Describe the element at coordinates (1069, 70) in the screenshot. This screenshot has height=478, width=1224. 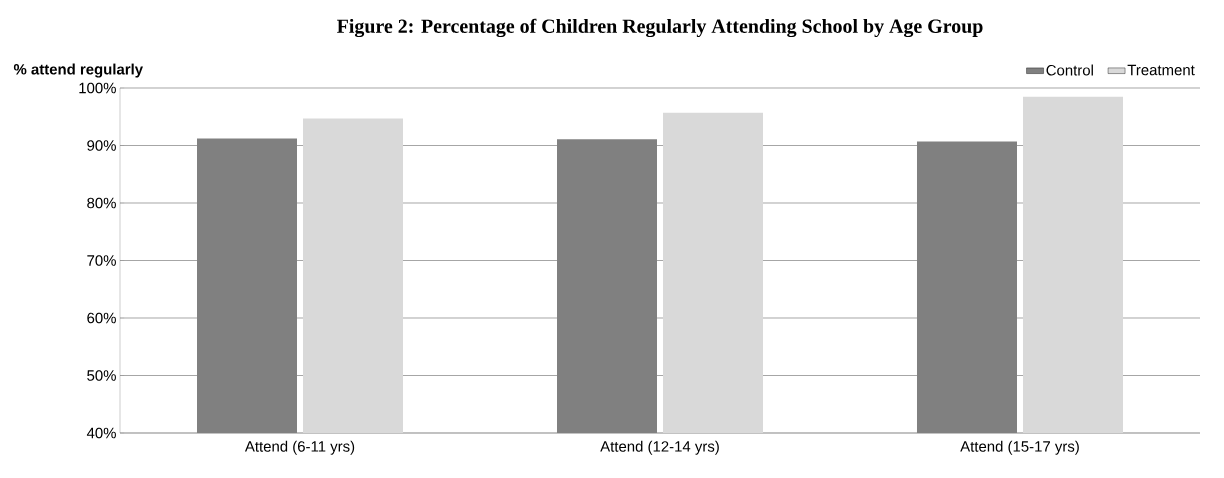
I see `legend-label: Control` at that location.